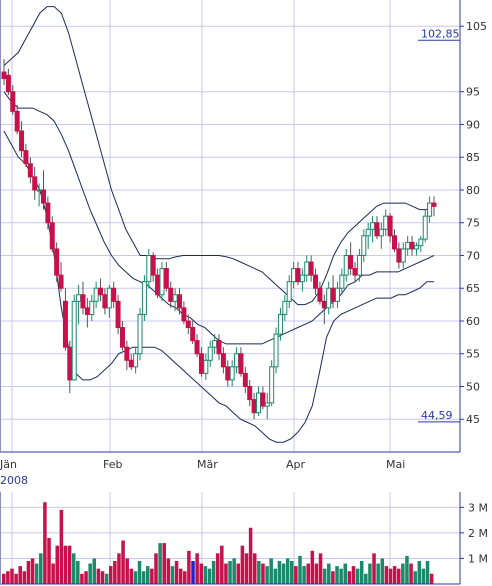 The image size is (492, 586). I want to click on x-tick-mar: Mär, so click(207, 464).